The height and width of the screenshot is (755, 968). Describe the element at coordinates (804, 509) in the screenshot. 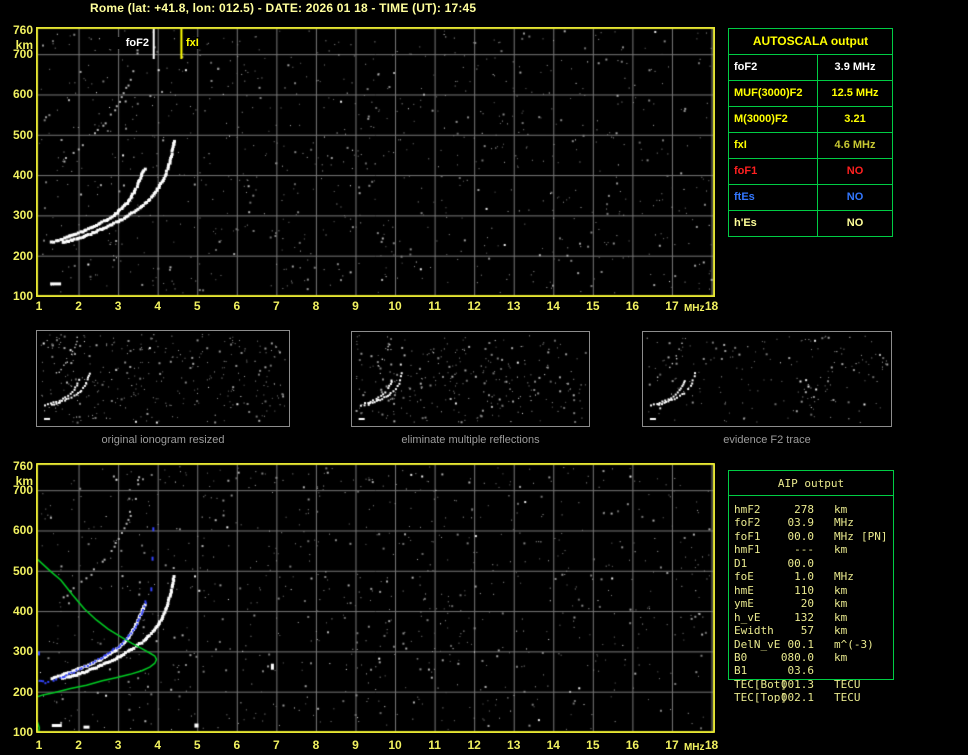

I see `aip-parameter-value: 278` at that location.